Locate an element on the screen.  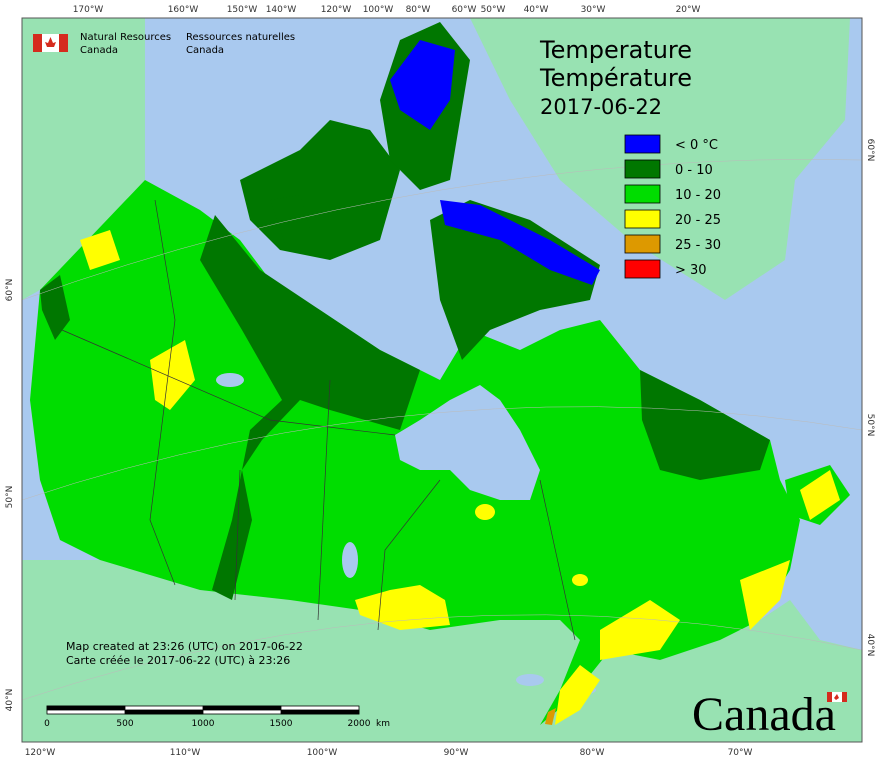
legend-label: 25 - 30 is located at coordinates (698, 245).